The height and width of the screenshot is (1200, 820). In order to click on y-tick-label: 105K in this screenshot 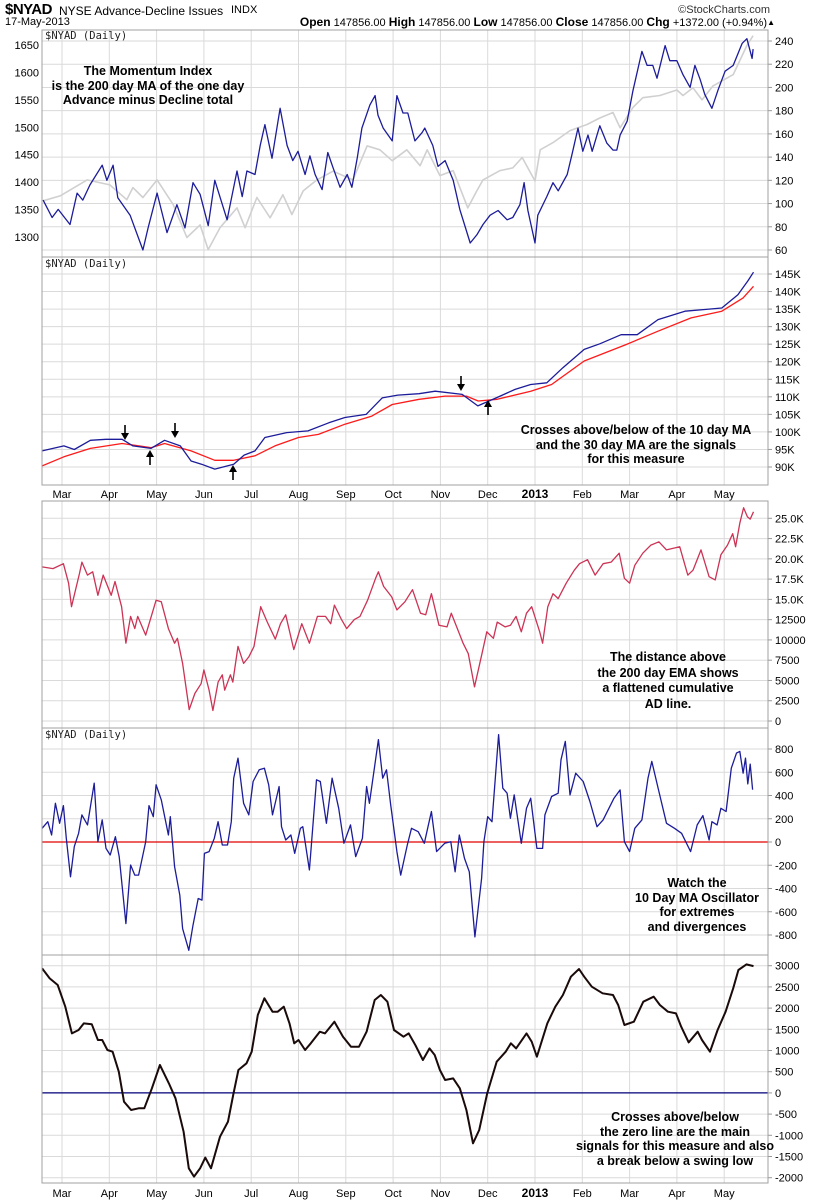, I will do `click(788, 415)`.